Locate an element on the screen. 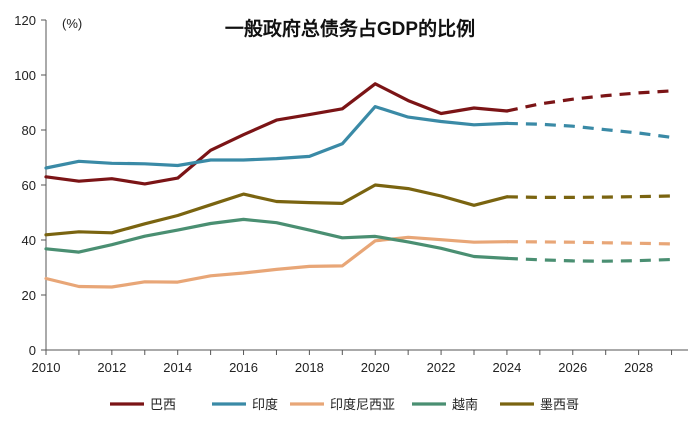  y-tick-label: 80 is located at coordinates (29, 130).